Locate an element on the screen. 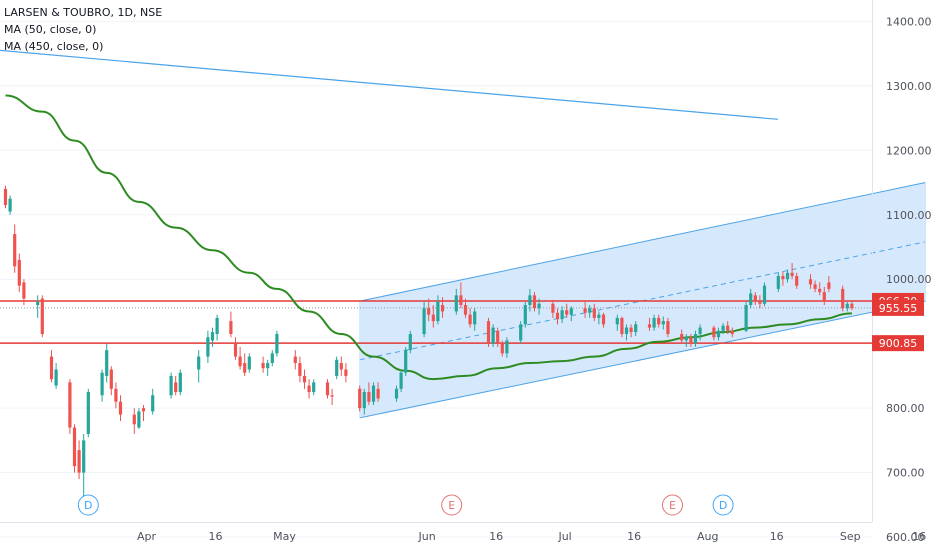  ma450-line is located at coordinates (389, 84).